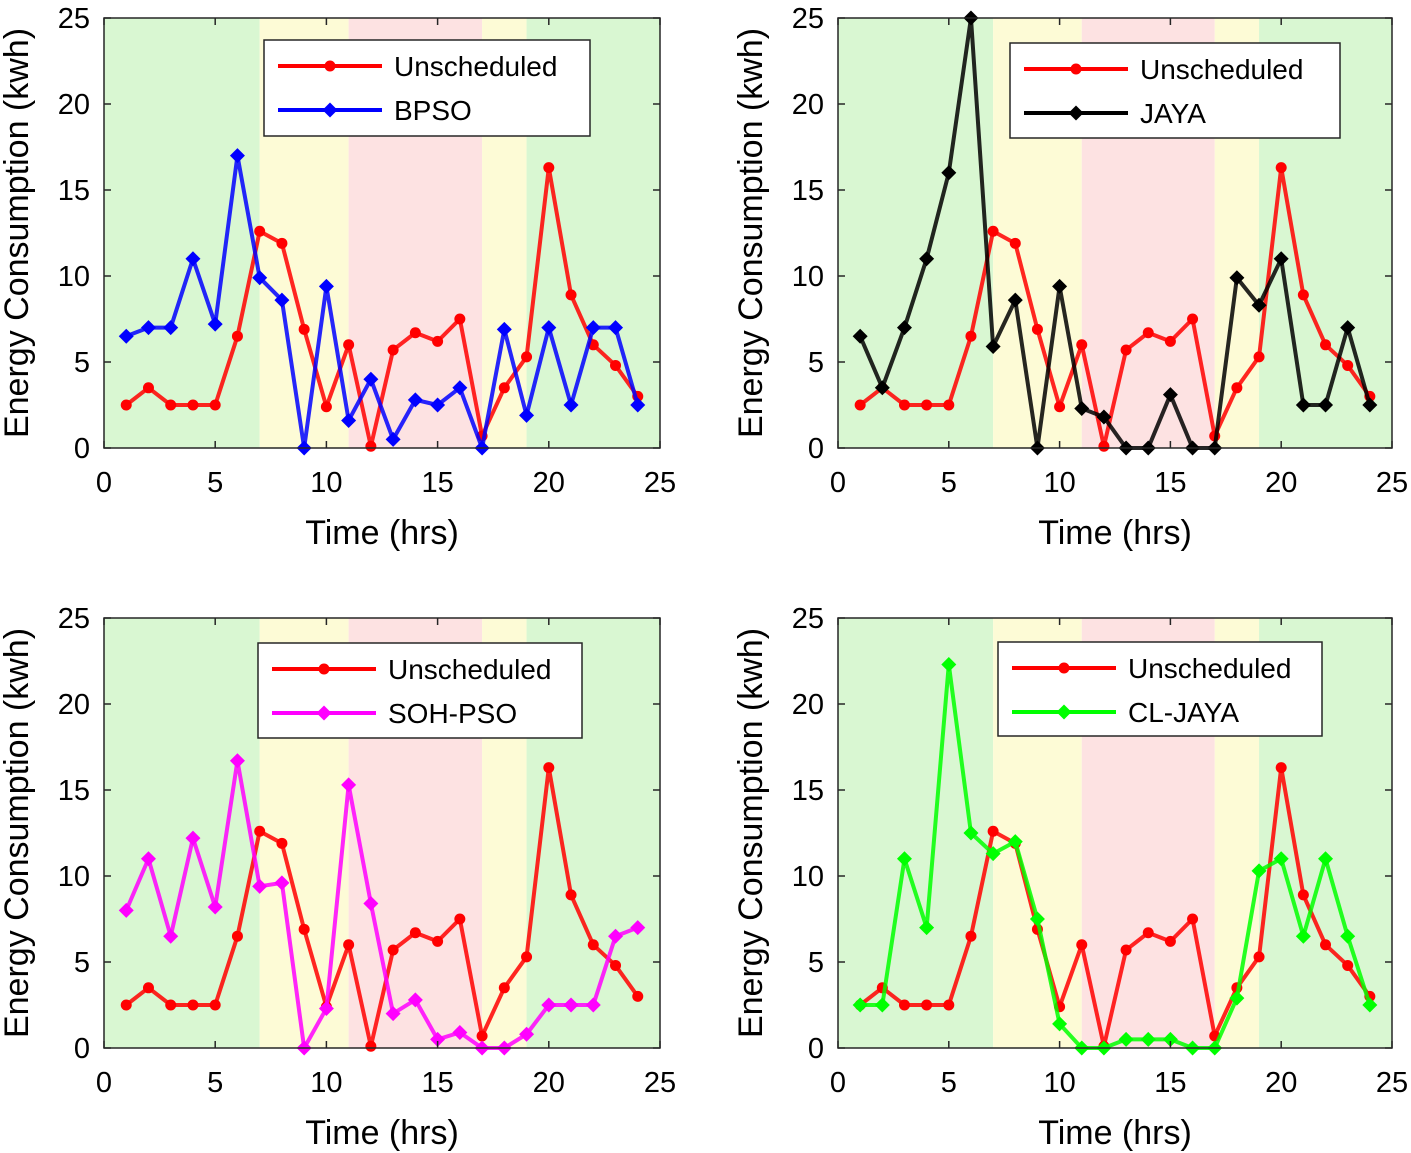  I want to click on y-tick-label: 15, so click(74, 791).